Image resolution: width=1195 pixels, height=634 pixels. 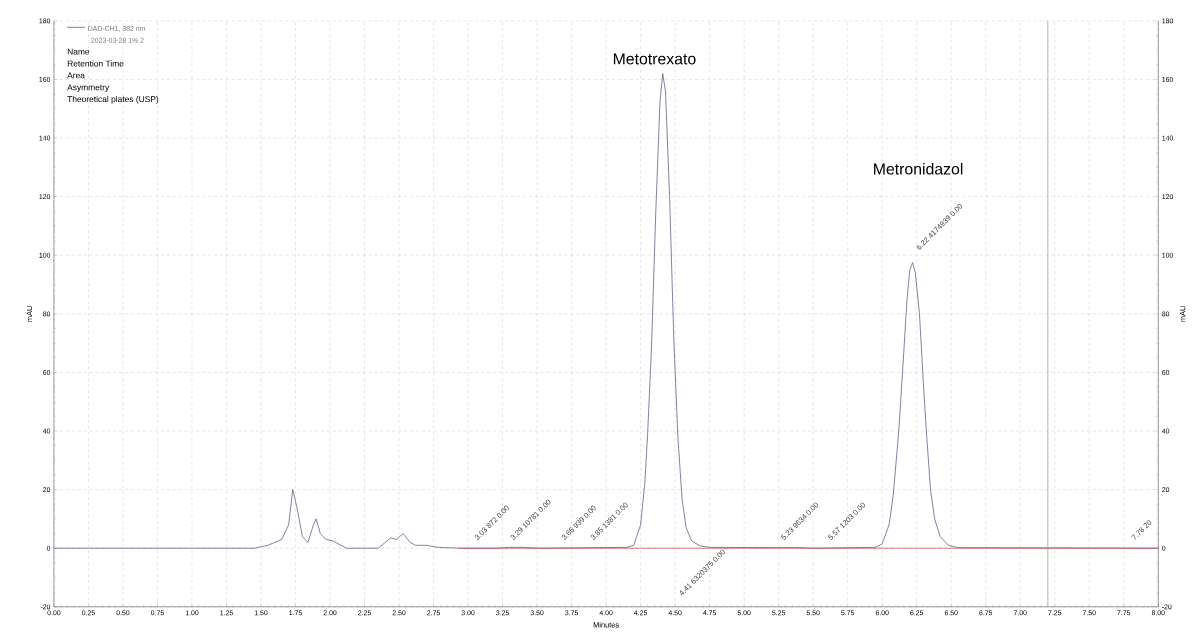 What do you see at coordinates (654, 59) in the screenshot?
I see `annotation: Metotrexato` at bounding box center [654, 59].